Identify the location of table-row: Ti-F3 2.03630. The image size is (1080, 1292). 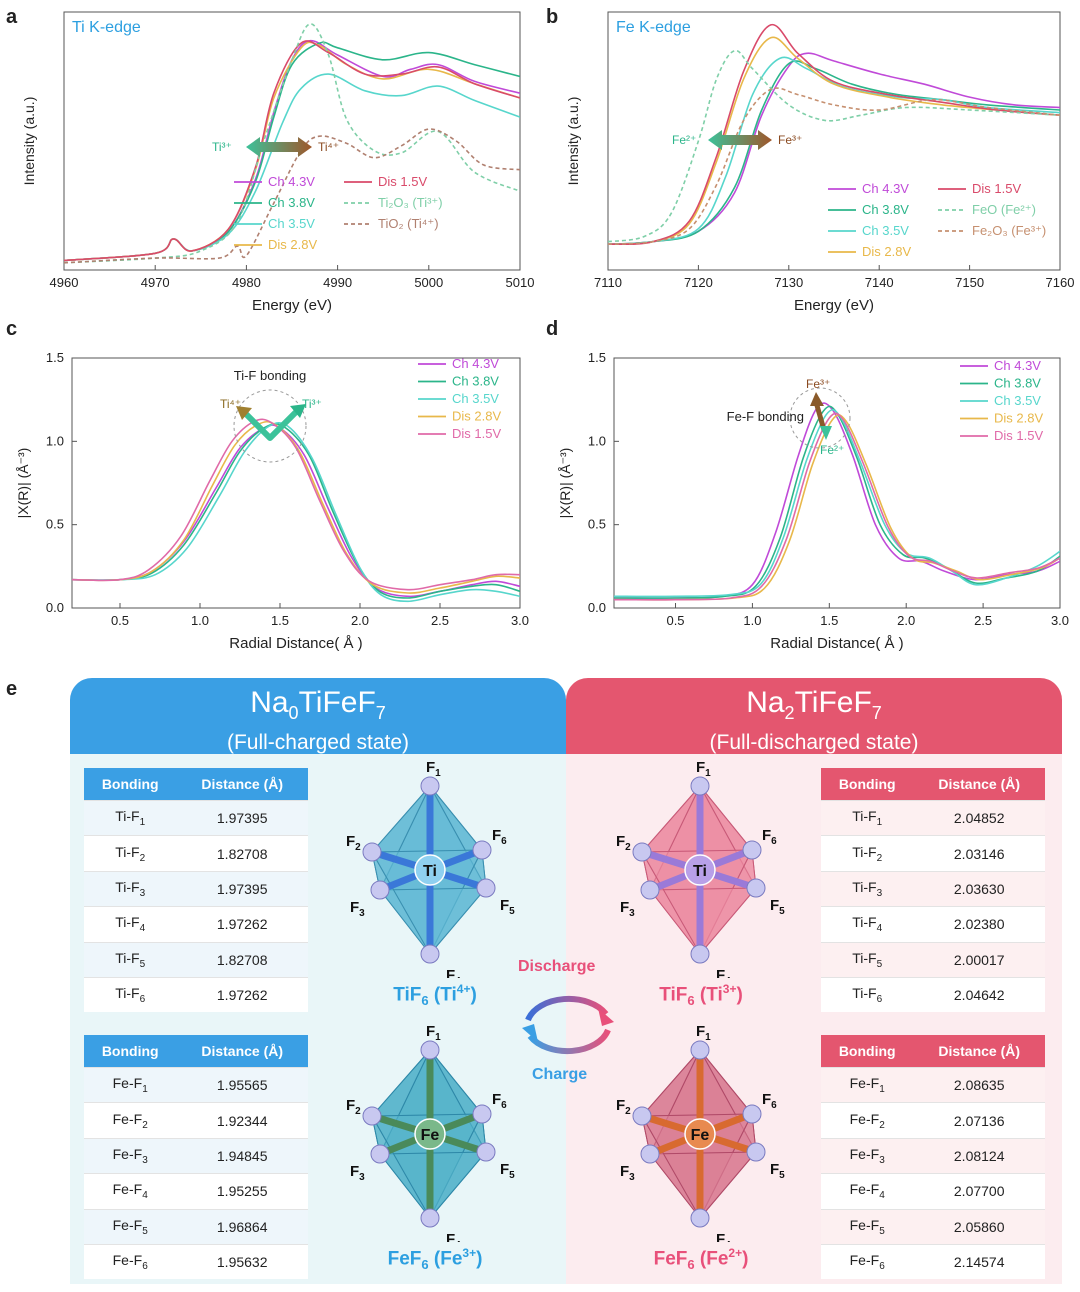
(933, 888).